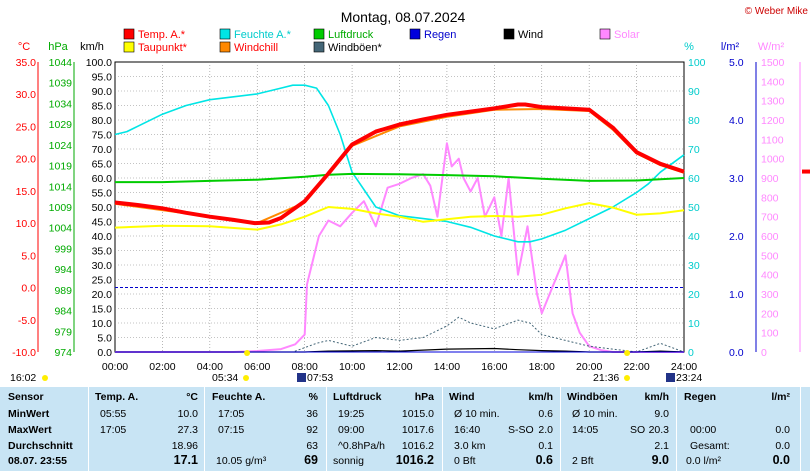 This screenshot has height=471, width=810. I want to click on temp-axis-unit: °C, so click(24, 47).